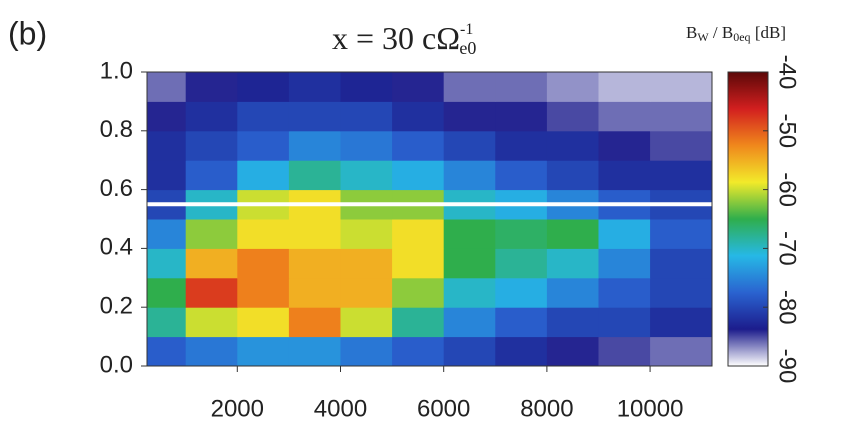  I want to click on x-tick-label: 4000, so click(340, 408).